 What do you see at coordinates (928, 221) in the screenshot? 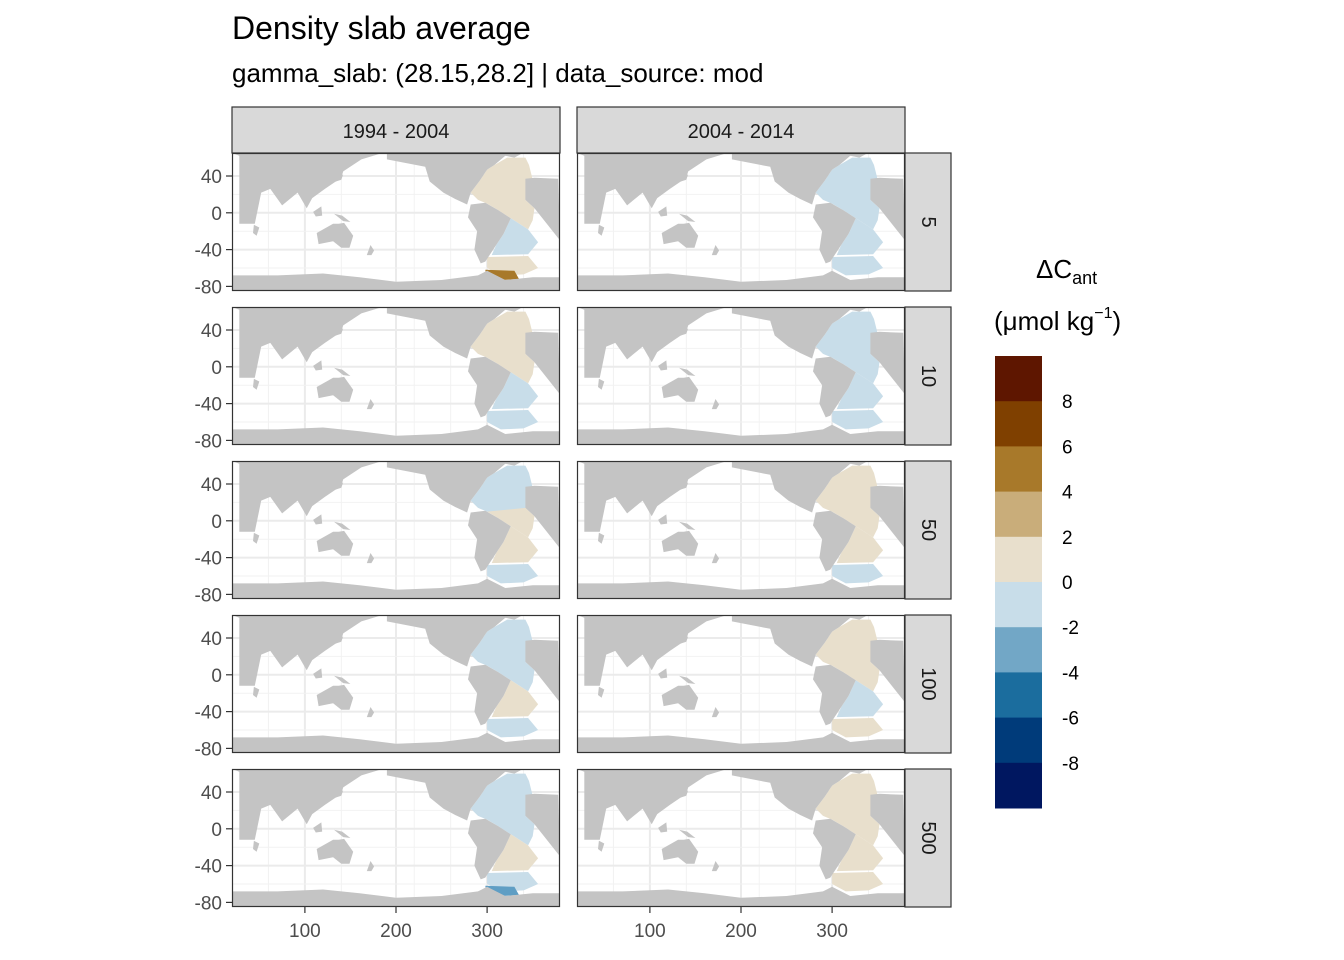
I see `facet-strip-label: 5` at bounding box center [928, 221].